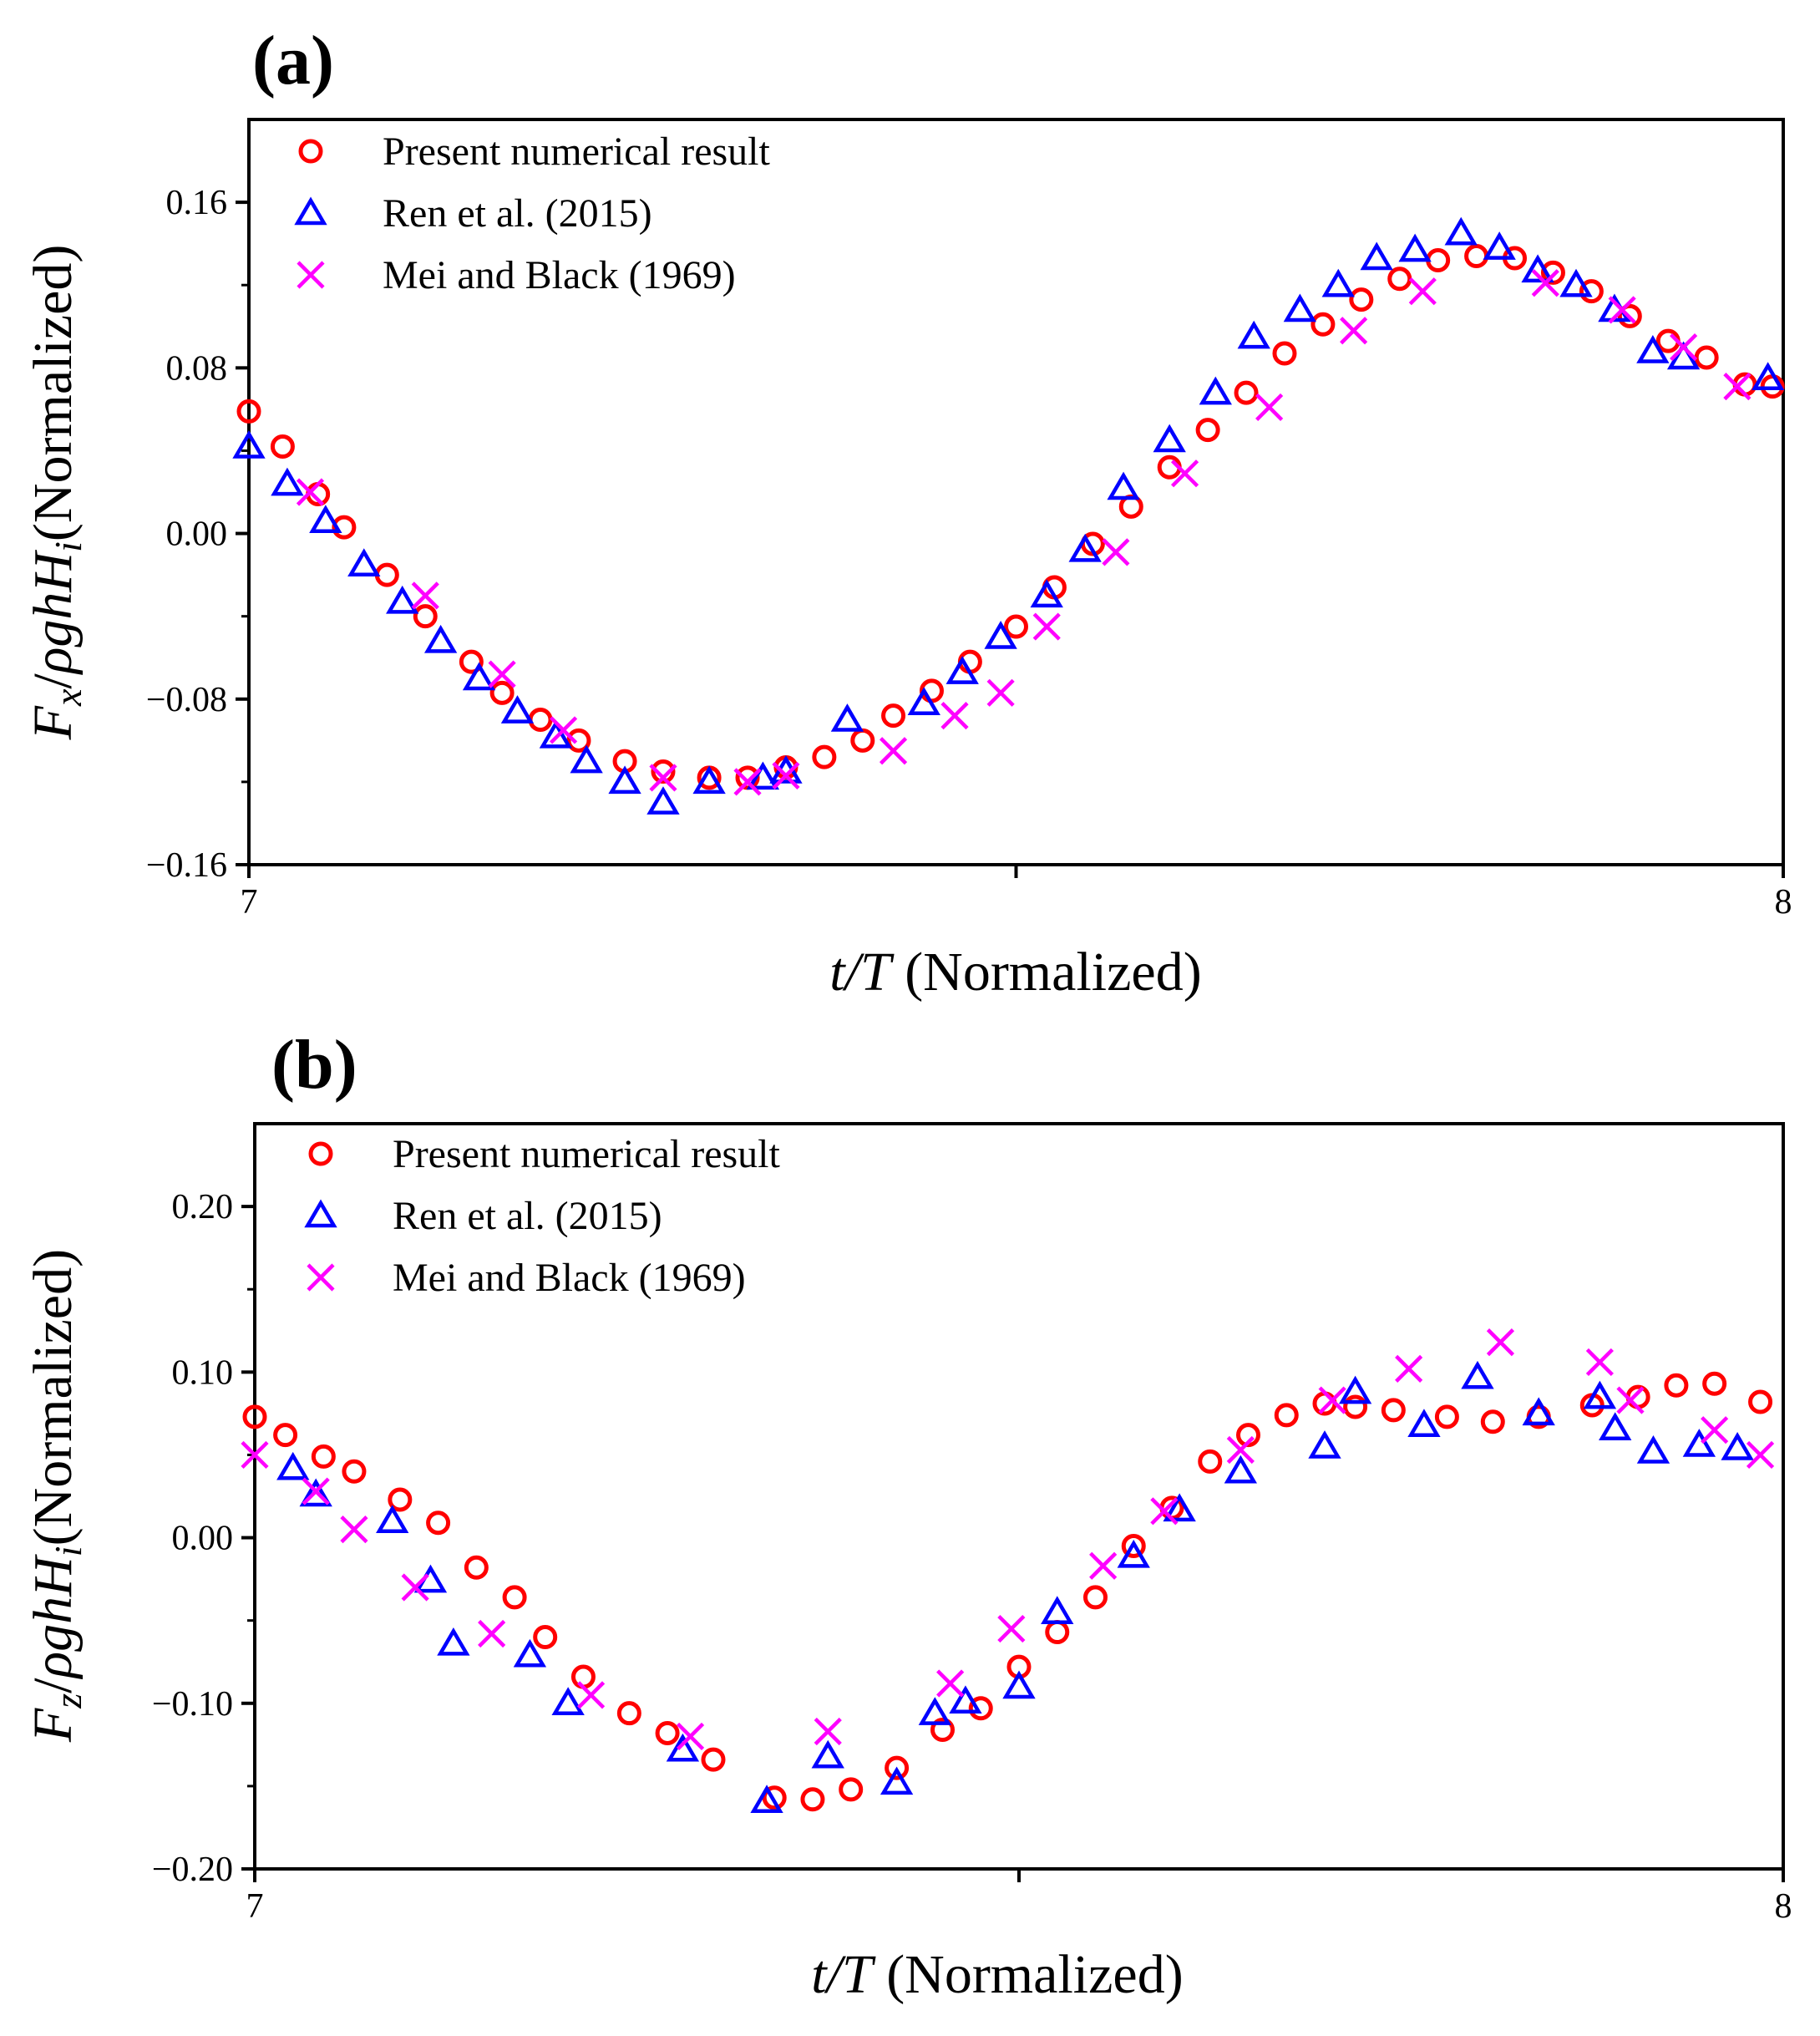  Describe the element at coordinates (192, 1870) in the screenshot. I see `y-tick-label: −0.20` at that location.